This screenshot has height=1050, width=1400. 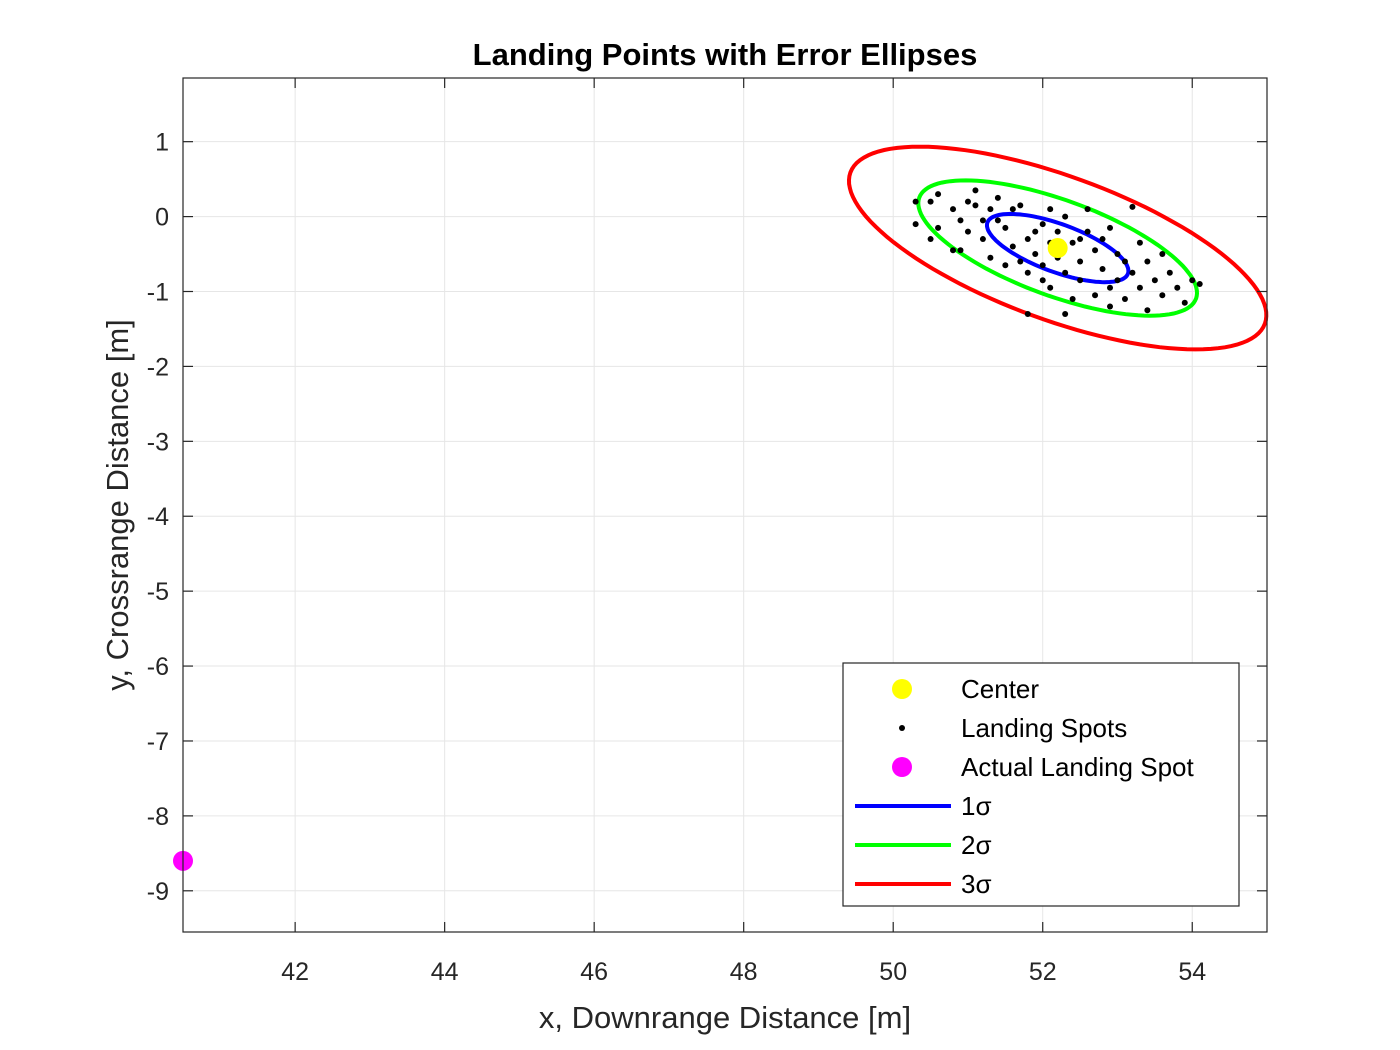 What do you see at coordinates (1043, 972) in the screenshot?
I see `x-tick-label: 52` at bounding box center [1043, 972].